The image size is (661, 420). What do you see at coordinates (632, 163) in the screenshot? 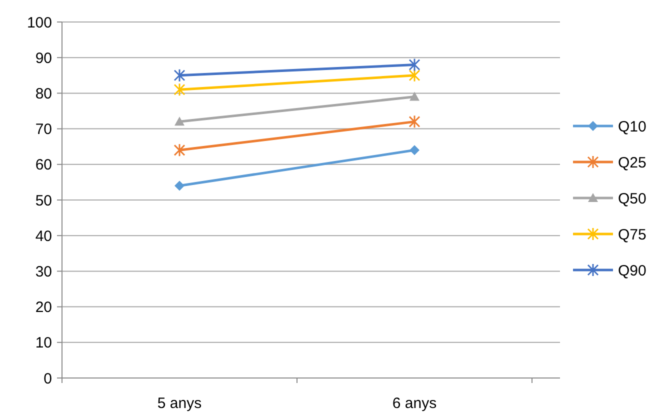
I see `legend-label: Q25` at bounding box center [632, 163].